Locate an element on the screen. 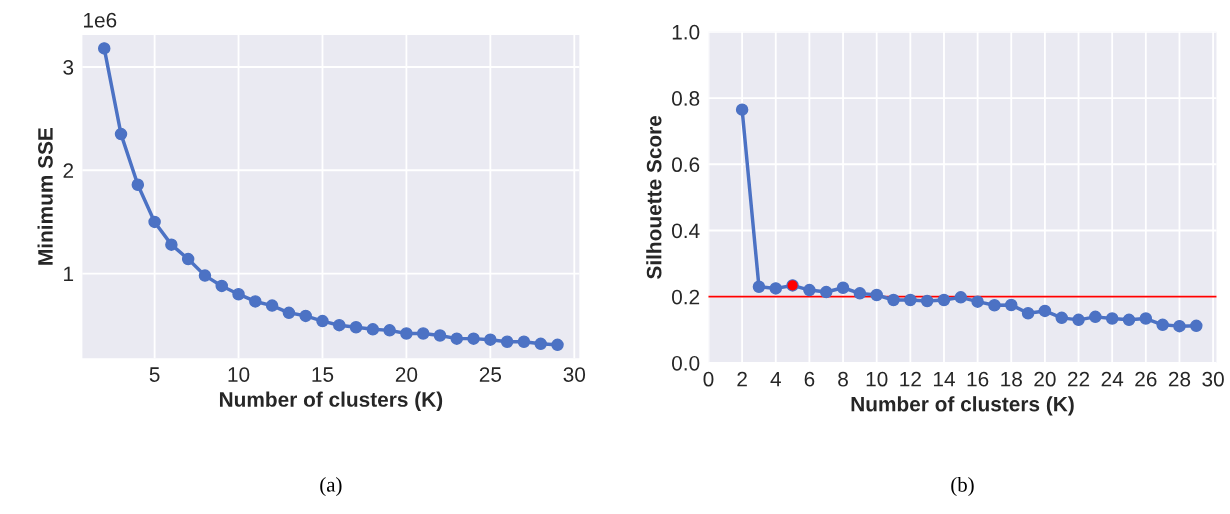 The height and width of the screenshot is (514, 1230). x-tick-label: 16 is located at coordinates (978, 379).